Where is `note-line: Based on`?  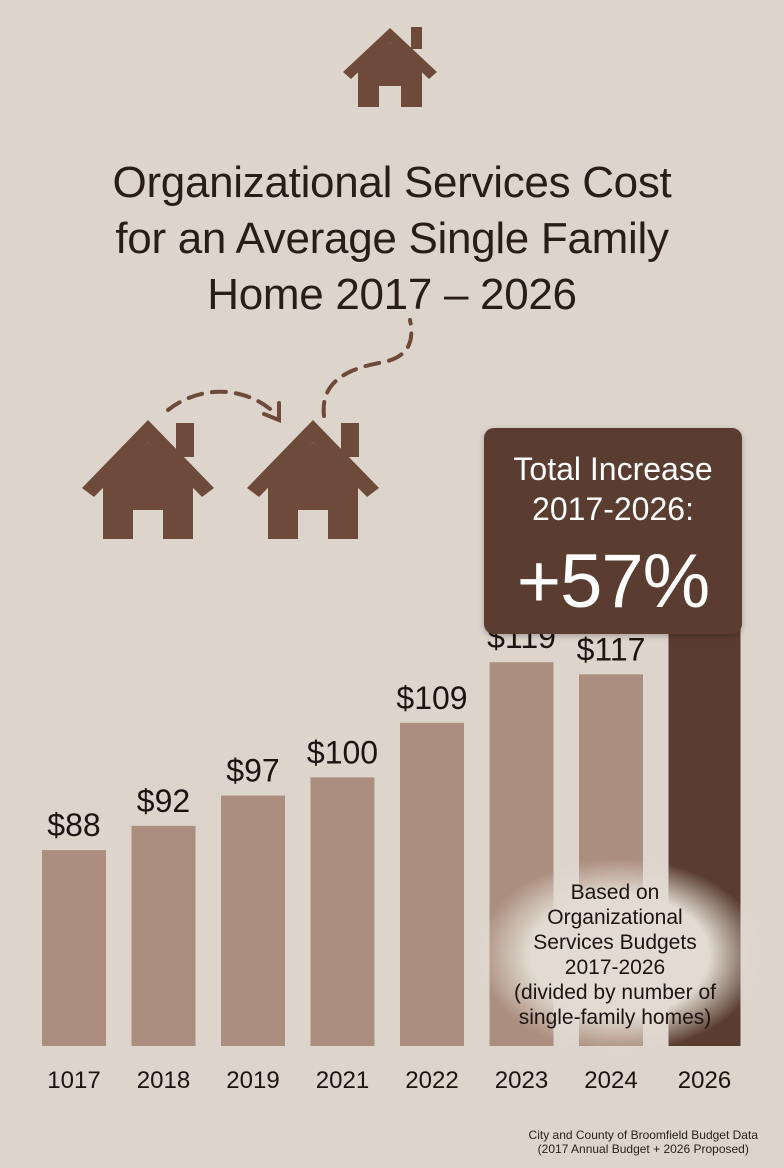
note-line: Based on is located at coordinates (615, 892).